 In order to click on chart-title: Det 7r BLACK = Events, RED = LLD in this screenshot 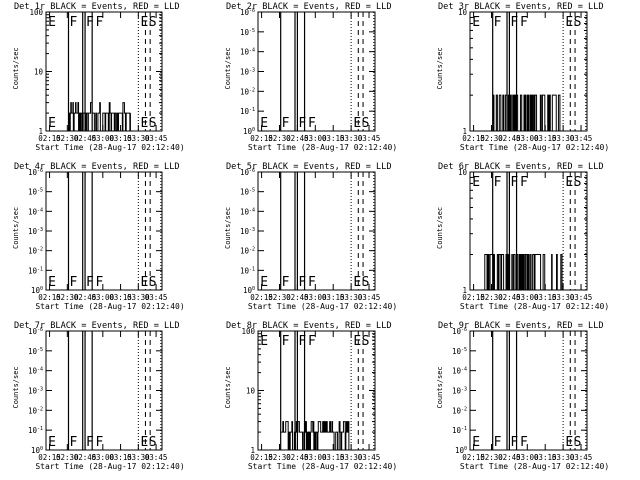, I will do `click(97, 326)`.